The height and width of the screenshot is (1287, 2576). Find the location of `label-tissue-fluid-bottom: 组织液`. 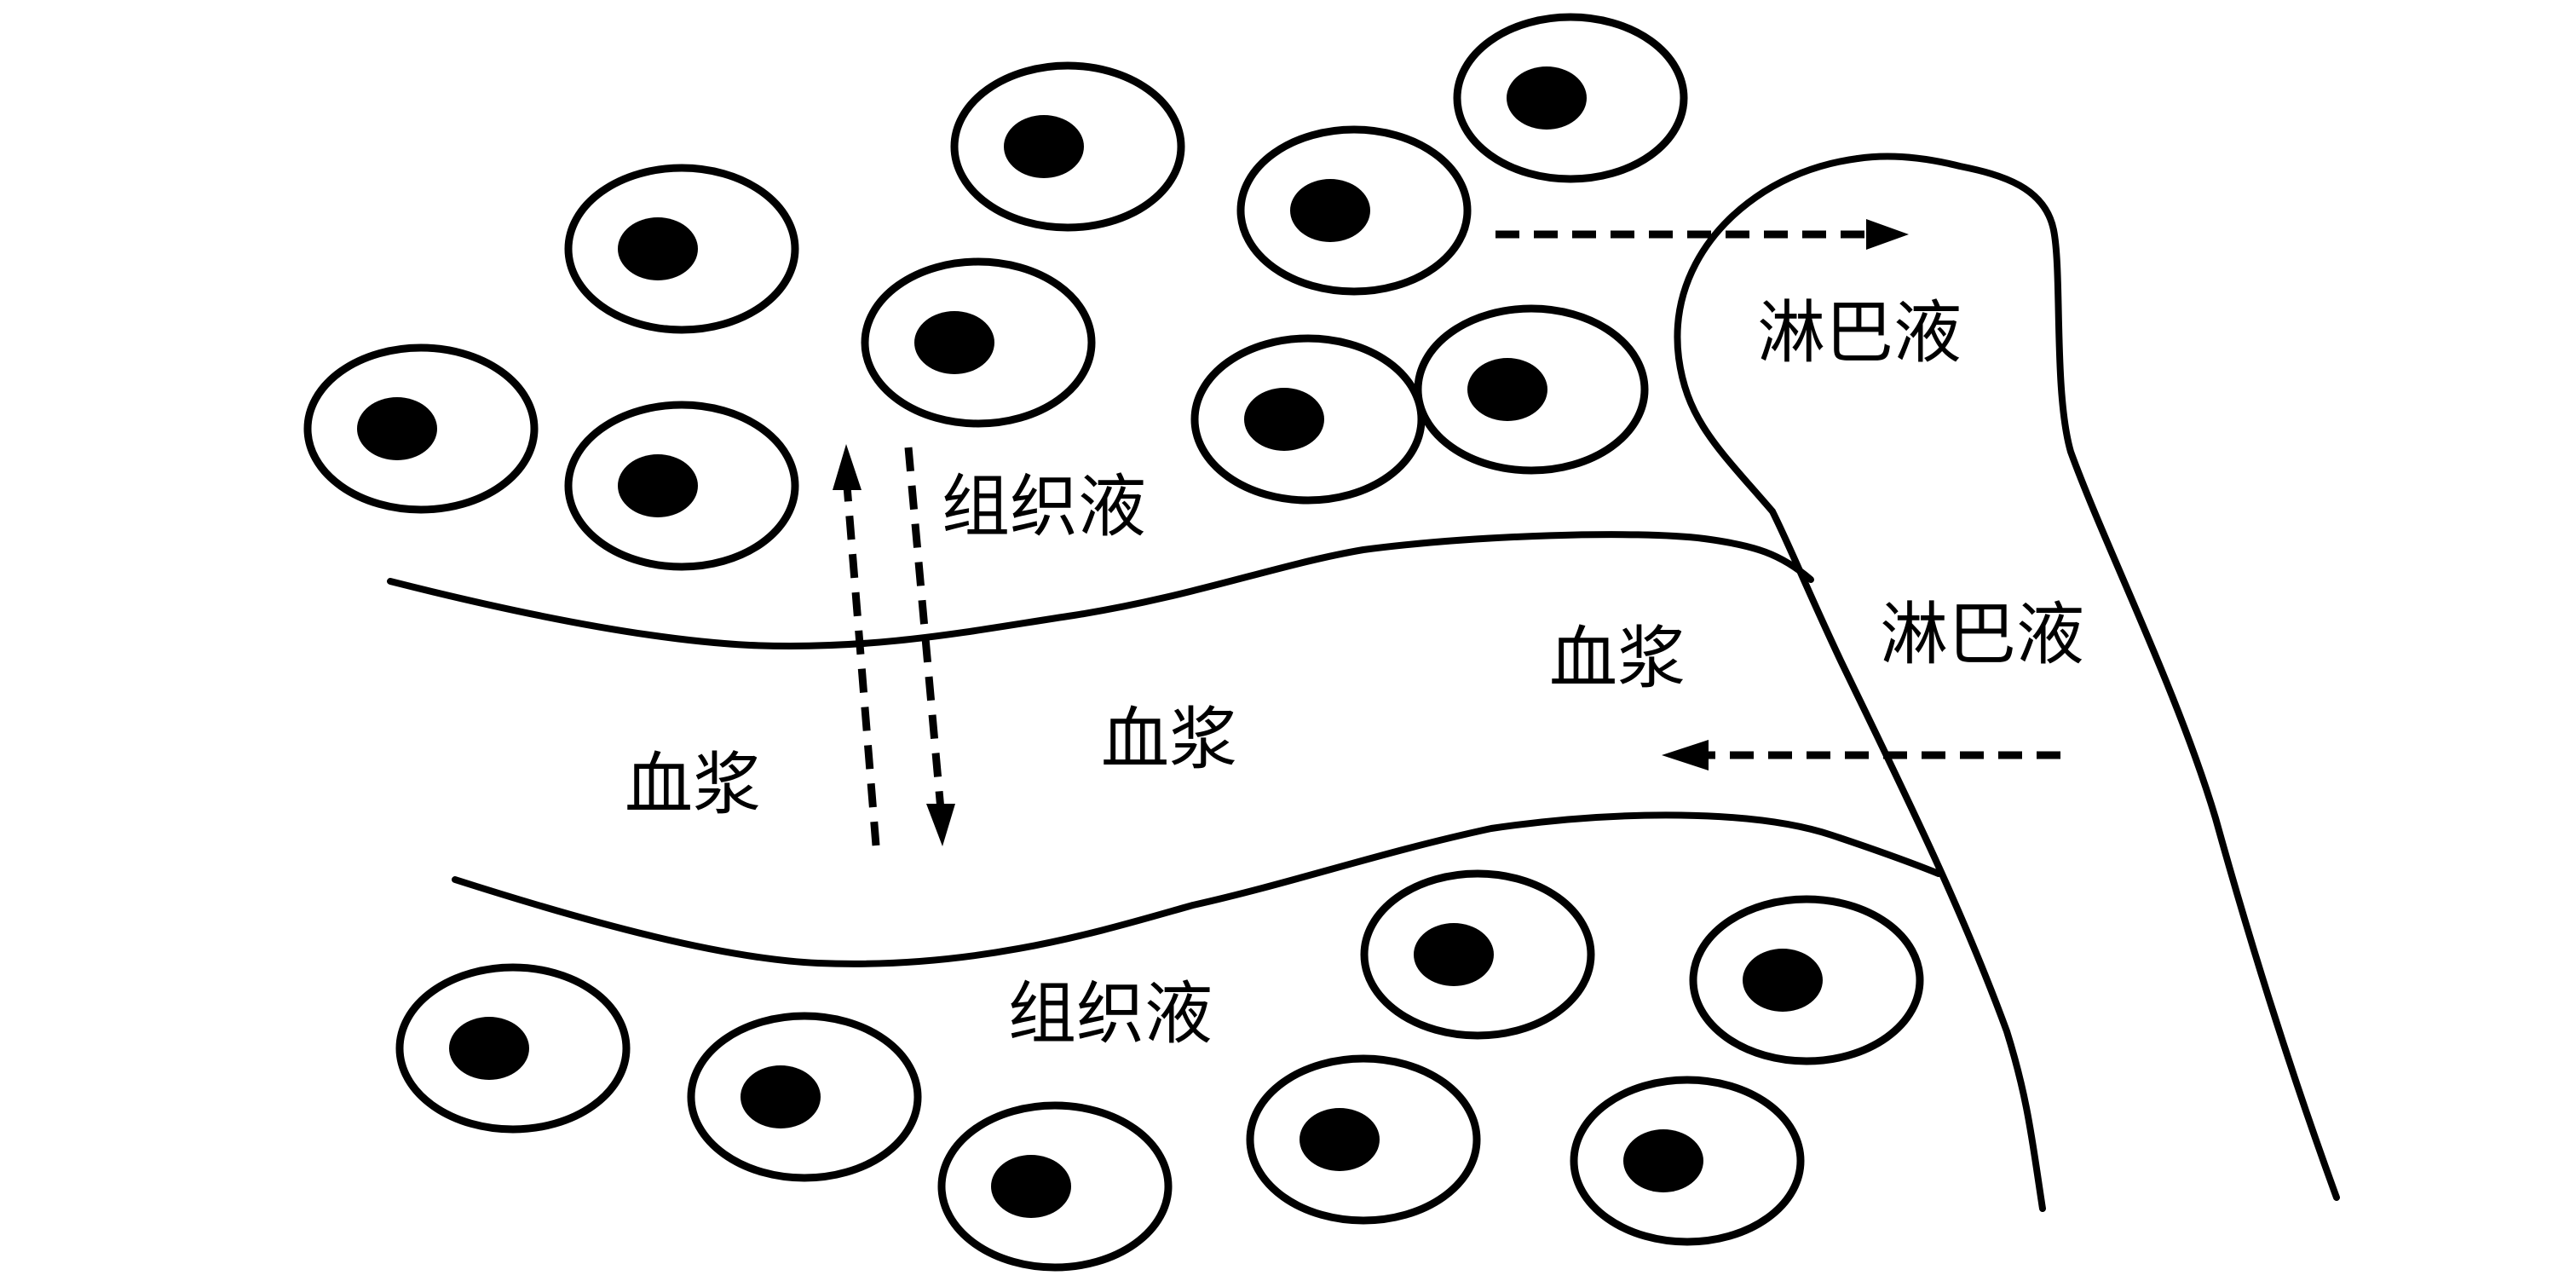

label-tissue-fluid-bottom: 组织液 is located at coordinates (1110, 1013).